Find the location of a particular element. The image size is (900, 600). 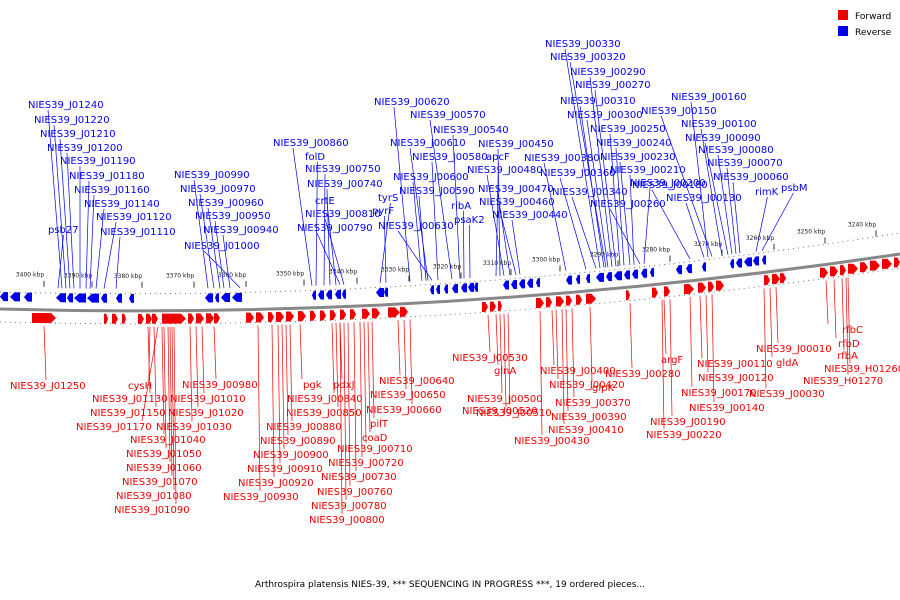

reverse-gene-label: NIES39_J00940 is located at coordinates (241, 230).